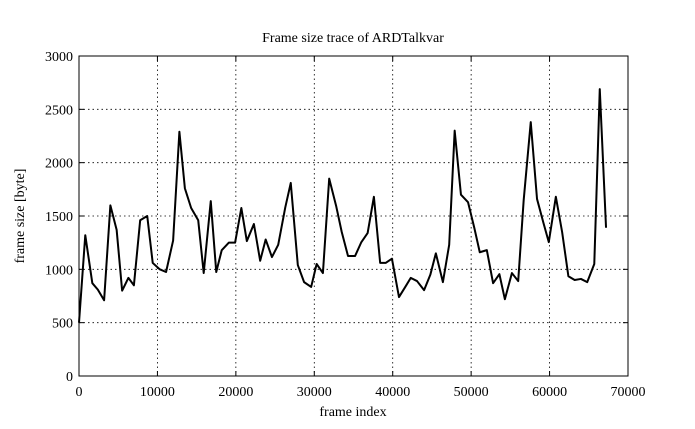 Image resolution: width=695 pixels, height=429 pixels. Describe the element at coordinates (69, 377) in the screenshot. I see `y-tick-label: 0` at that location.